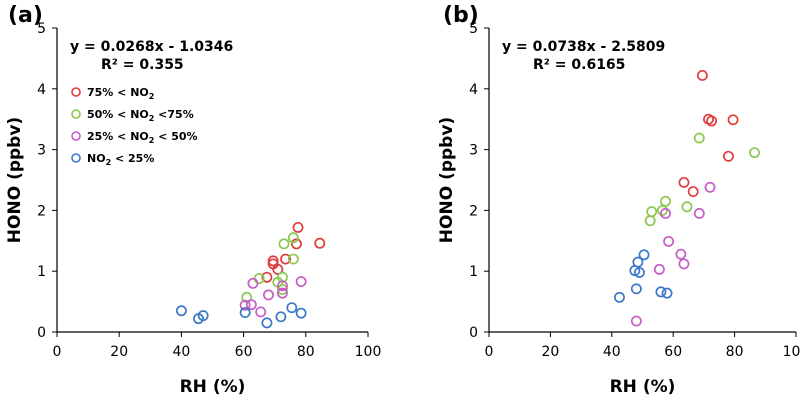 The width and height of the screenshot is (800, 401). I want to click on regression-equation: y = 0.0738x - 2.5809, so click(583, 47).